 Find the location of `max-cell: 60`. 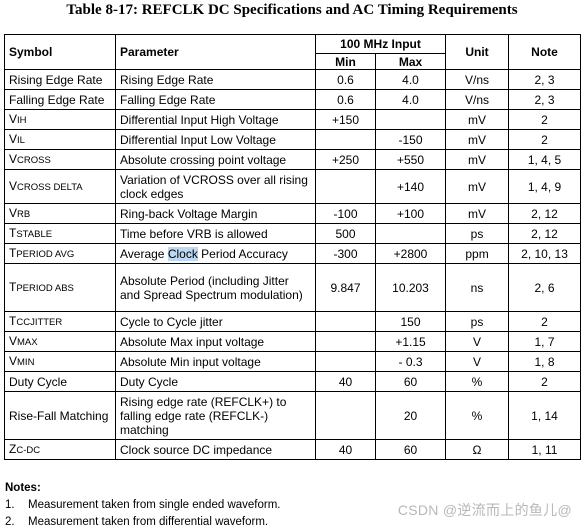

max-cell: 60 is located at coordinates (410, 449).